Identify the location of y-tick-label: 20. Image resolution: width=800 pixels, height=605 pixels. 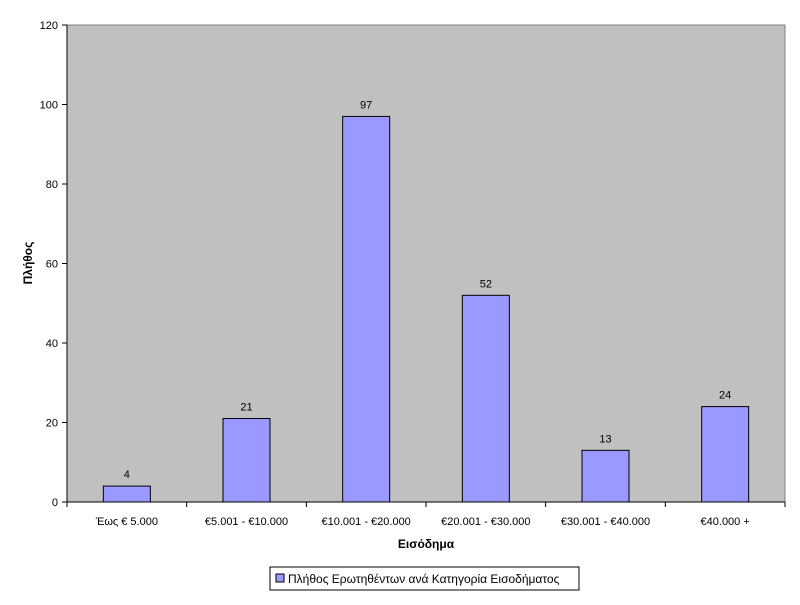
(52, 424).